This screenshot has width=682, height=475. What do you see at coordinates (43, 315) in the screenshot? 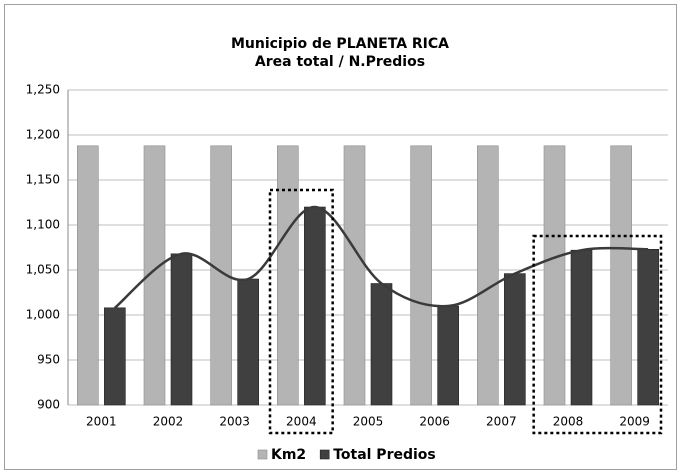
I see `y-tick-label: 1,000` at bounding box center [43, 315].